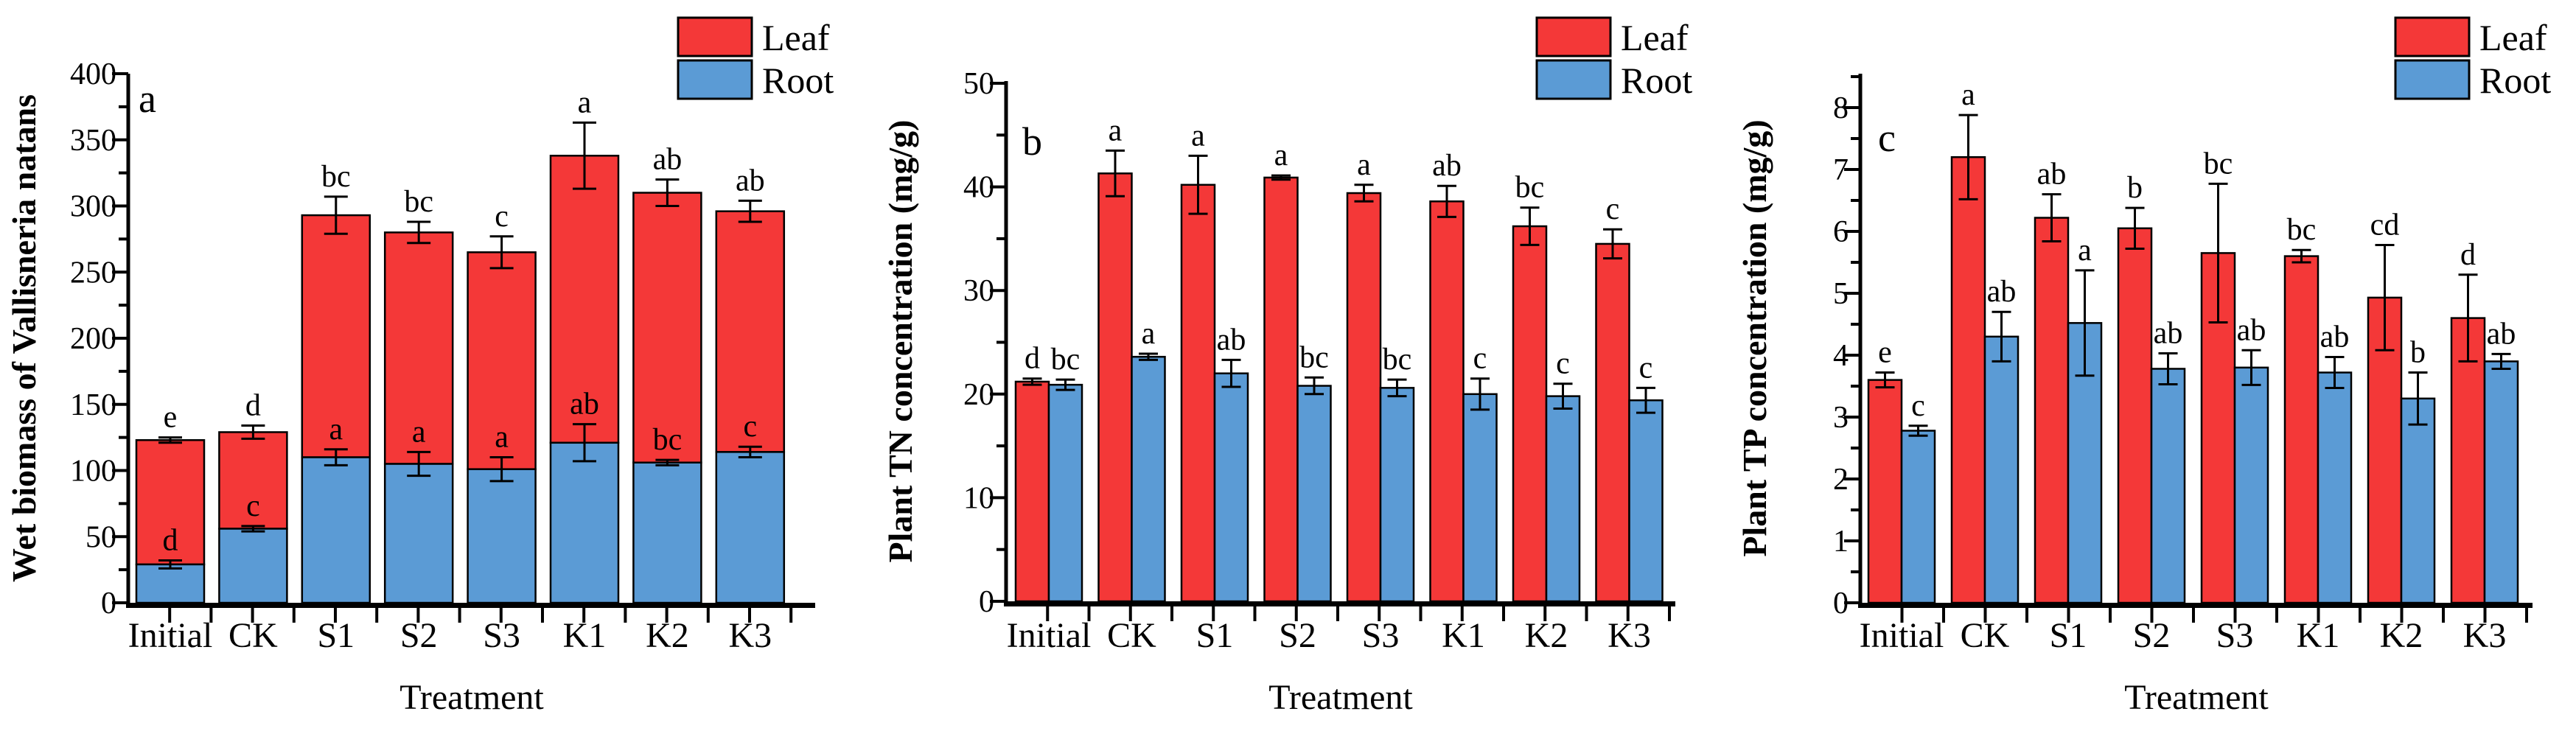  Describe the element at coordinates (750, 635) in the screenshot. I see `category-label: K3` at that location.